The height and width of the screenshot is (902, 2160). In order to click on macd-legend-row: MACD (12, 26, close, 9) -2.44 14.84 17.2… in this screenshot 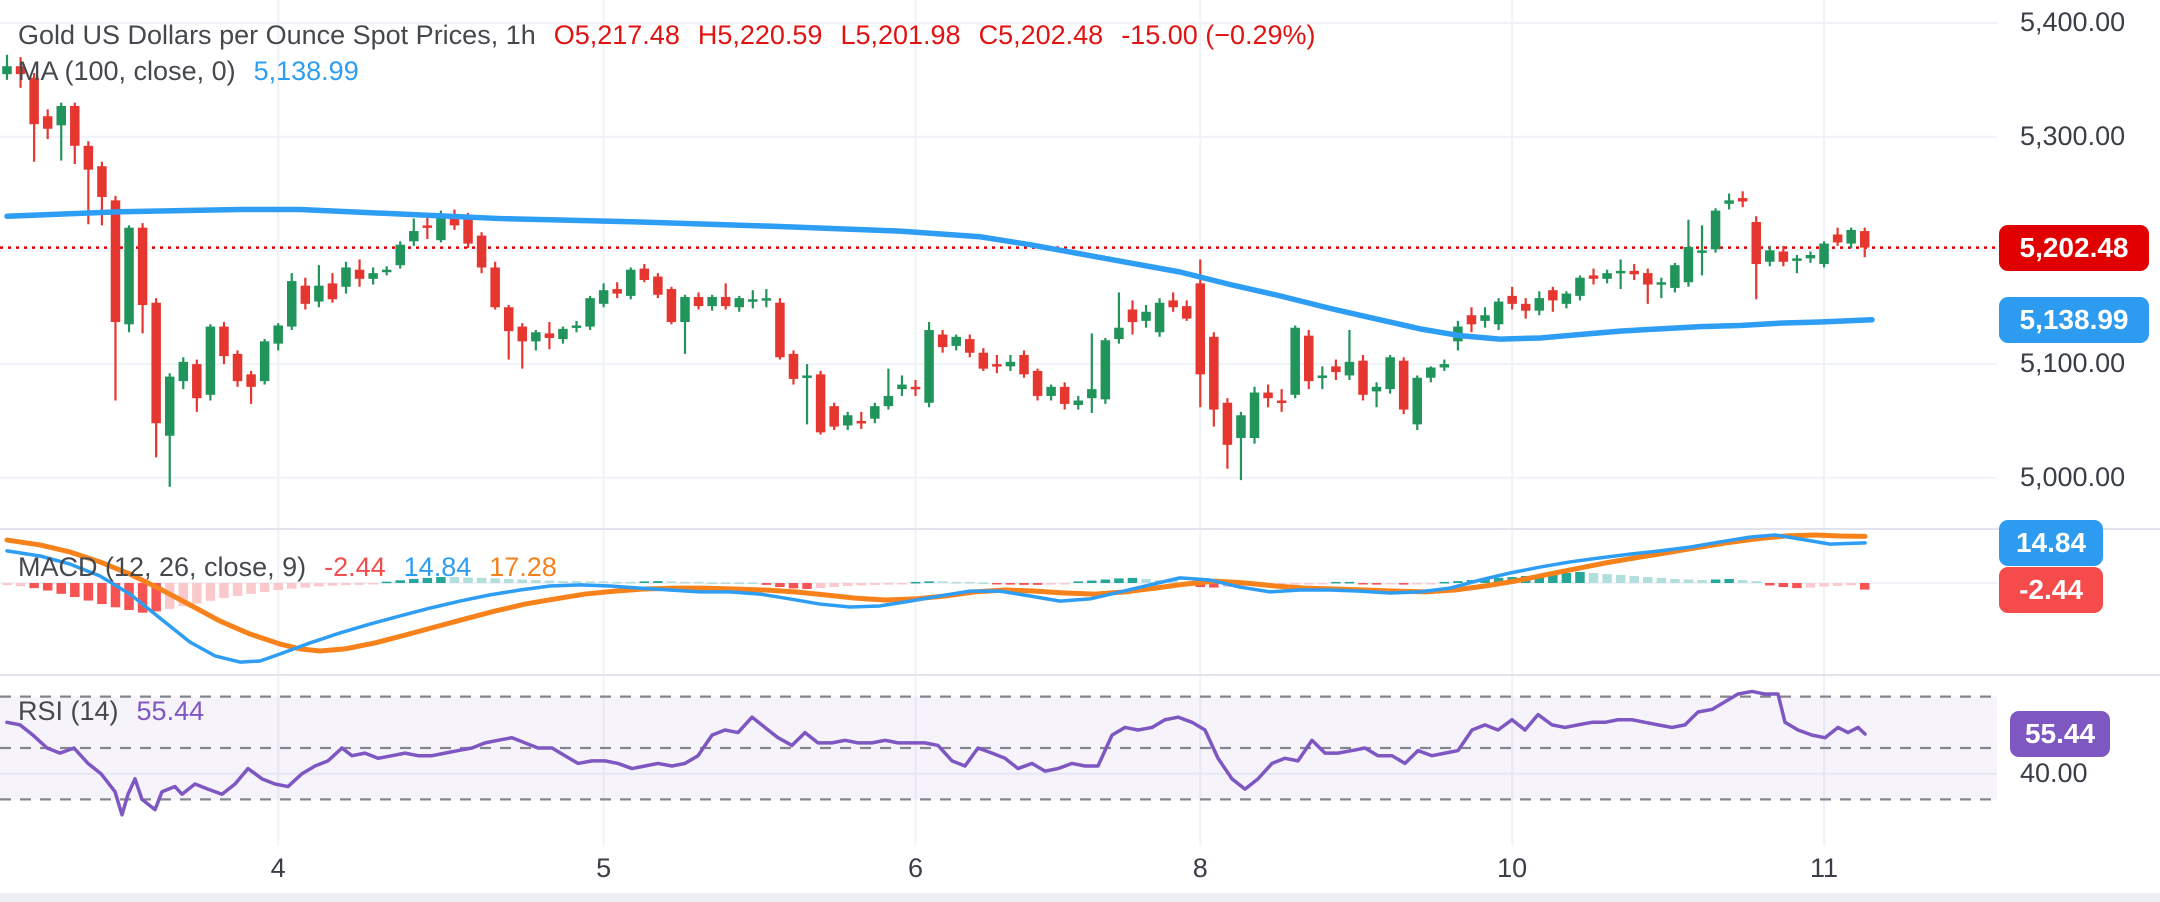, I will do `click(287, 567)`.